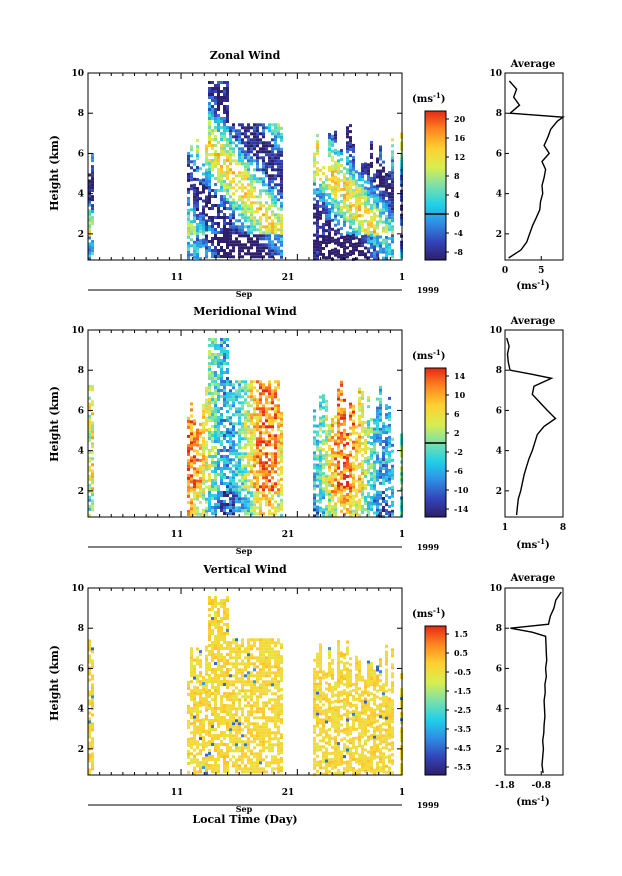 This screenshot has height=876, width=622. I want to click on year-label: 1999, so click(428, 290).